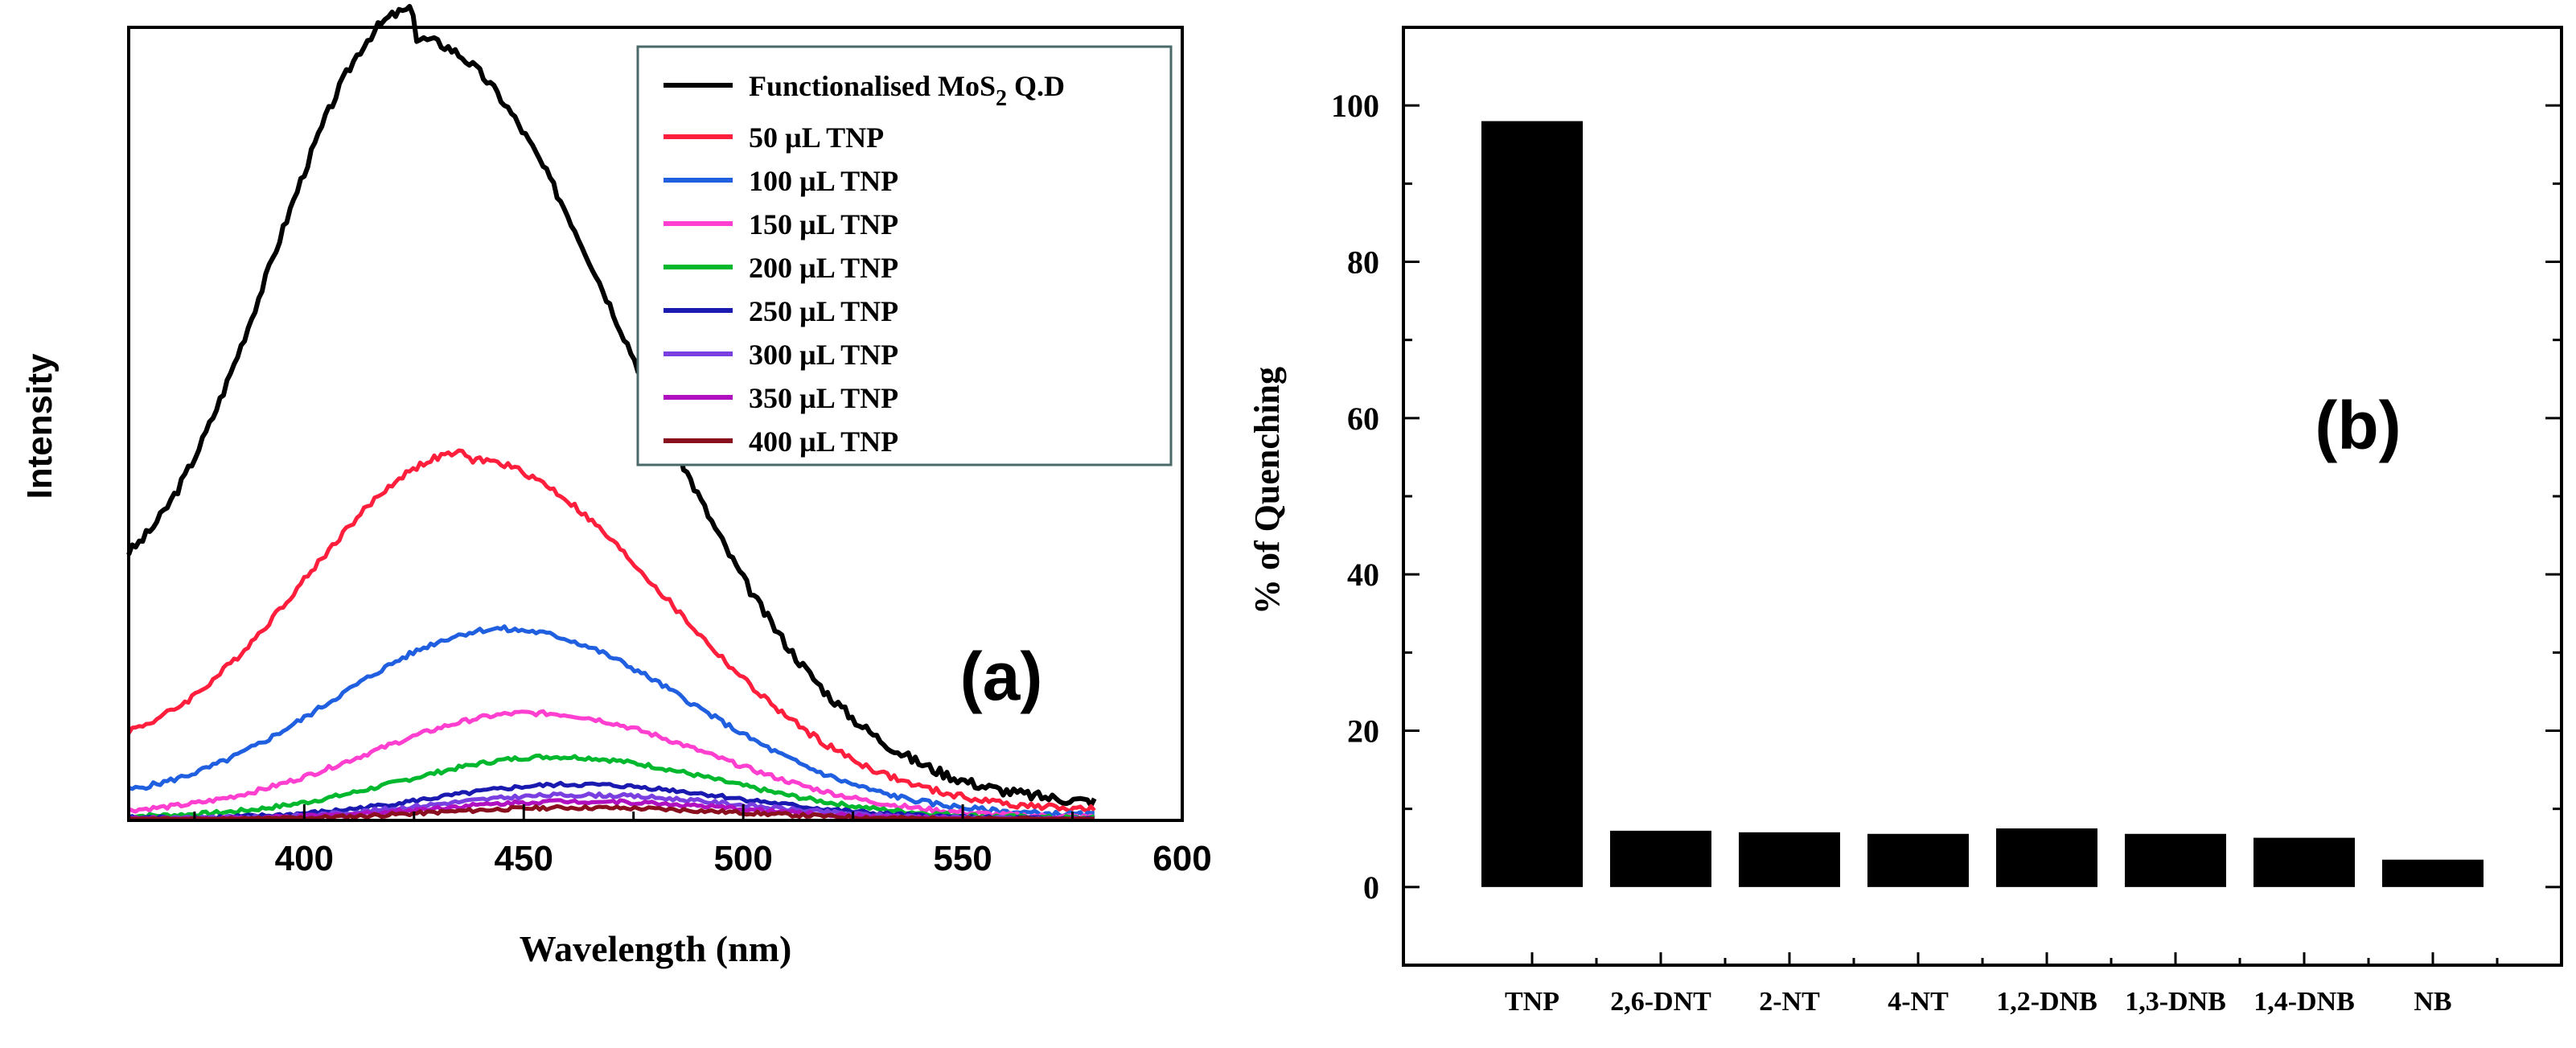 Image resolution: width=2576 pixels, height=1048 pixels. What do you see at coordinates (907, 90) in the screenshot?
I see `legend-label: Functionalised MoS2 Q.D` at bounding box center [907, 90].